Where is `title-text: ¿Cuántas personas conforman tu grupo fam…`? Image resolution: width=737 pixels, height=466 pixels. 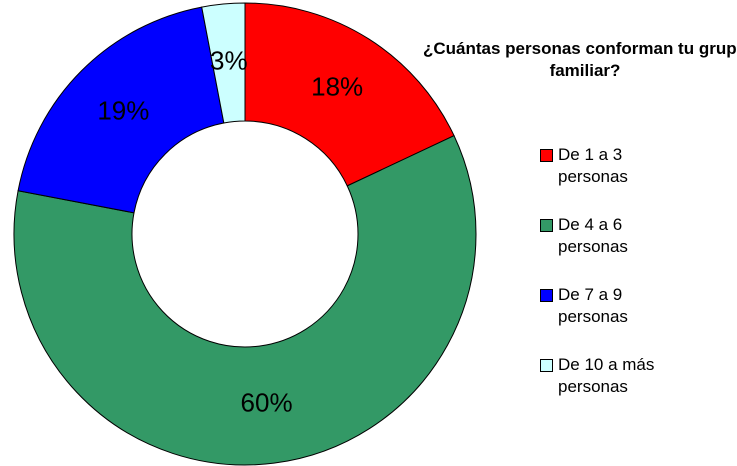 title-text: ¿Cuántas personas conforman tu grupo fam… is located at coordinates (580, 59).